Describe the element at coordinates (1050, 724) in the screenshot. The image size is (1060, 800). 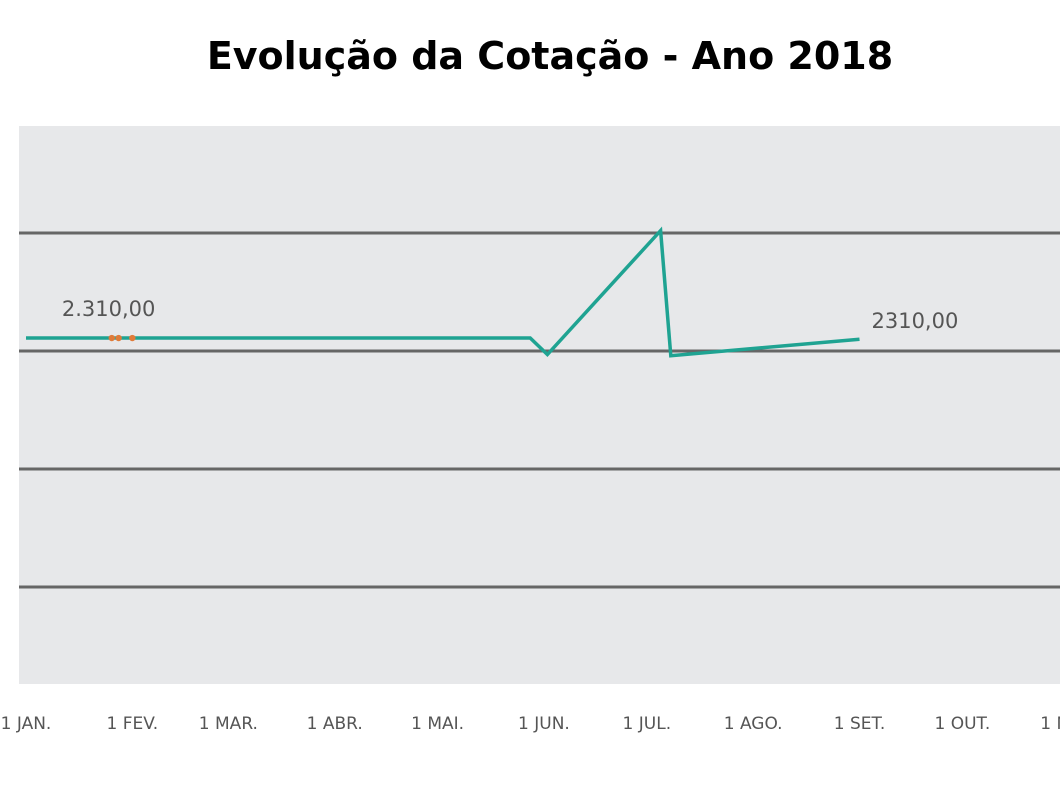
I see `x-tick-label: 1 NOV.` at that location.